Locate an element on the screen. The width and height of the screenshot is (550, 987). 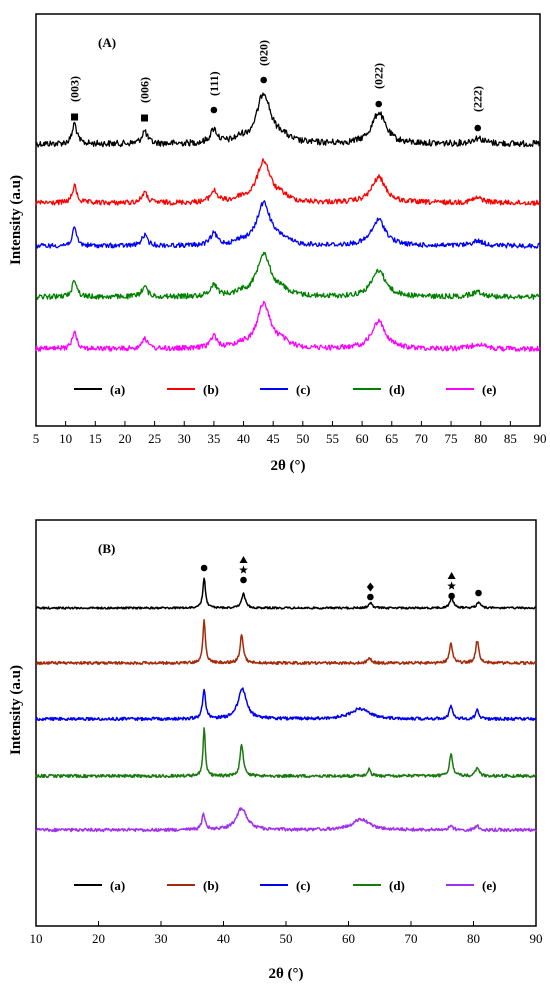
x-tick-label: 5 is located at coordinates (36, 438).